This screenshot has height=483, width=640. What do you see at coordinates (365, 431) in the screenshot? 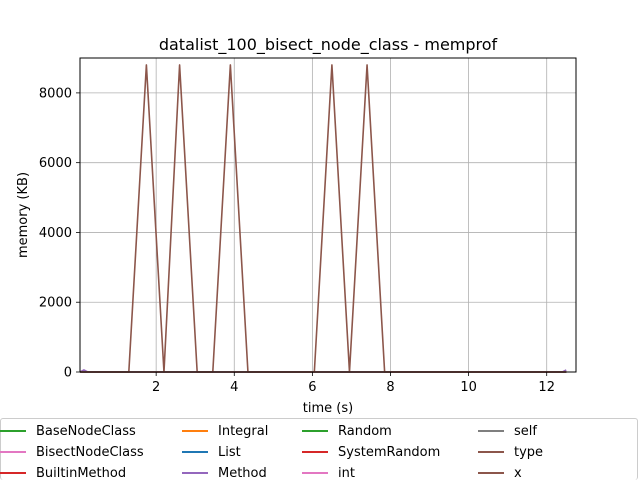
I see `legend-label: Random` at bounding box center [365, 431].